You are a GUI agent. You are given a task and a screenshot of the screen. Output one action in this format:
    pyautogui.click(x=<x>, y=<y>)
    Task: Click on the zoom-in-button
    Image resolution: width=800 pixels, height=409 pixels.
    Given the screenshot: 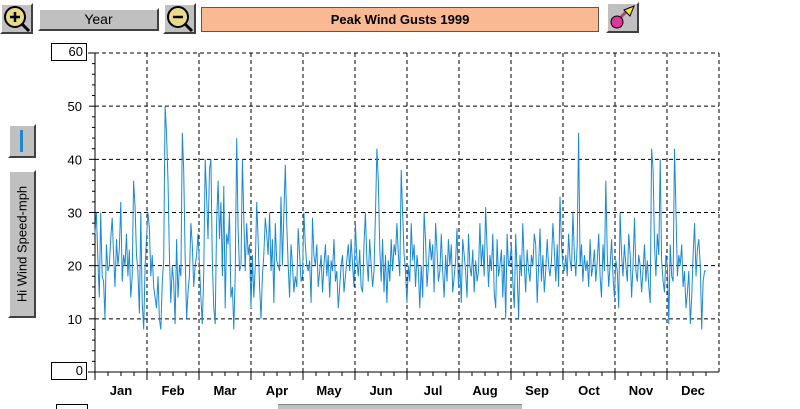 What is the action you would take?
    pyautogui.click(x=16, y=18)
    